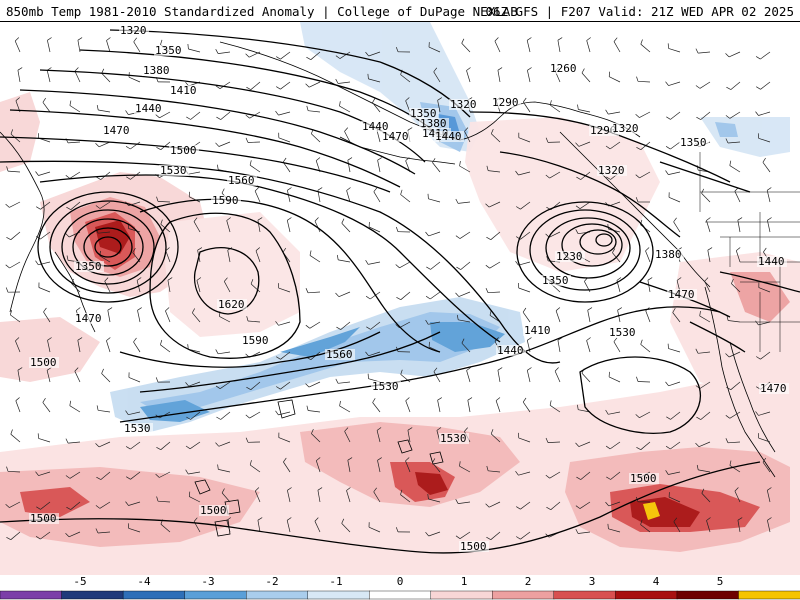  Describe the element at coordinates (726, 129) in the screenshot. I see `blue-anomaly-east-core` at that location.